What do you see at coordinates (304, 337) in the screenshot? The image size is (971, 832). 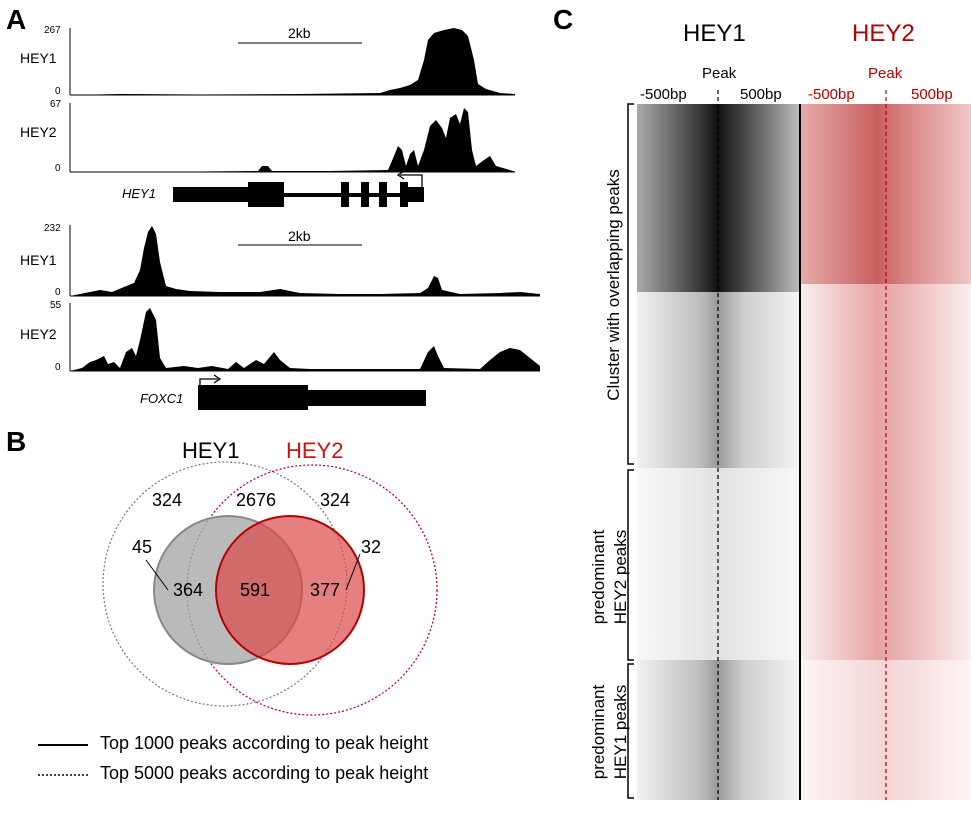 I see `track-hey2-locus2` at bounding box center [304, 337].